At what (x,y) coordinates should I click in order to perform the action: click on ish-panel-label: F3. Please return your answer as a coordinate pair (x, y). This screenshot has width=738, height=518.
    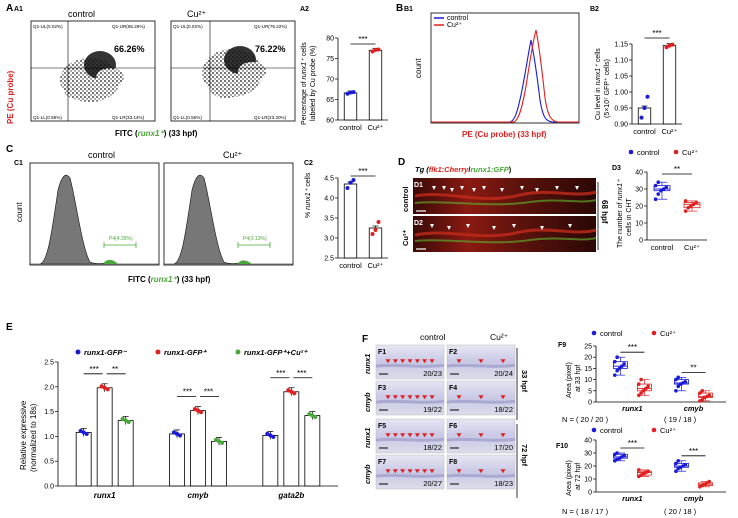
    Looking at the image, I should click on (382, 388).